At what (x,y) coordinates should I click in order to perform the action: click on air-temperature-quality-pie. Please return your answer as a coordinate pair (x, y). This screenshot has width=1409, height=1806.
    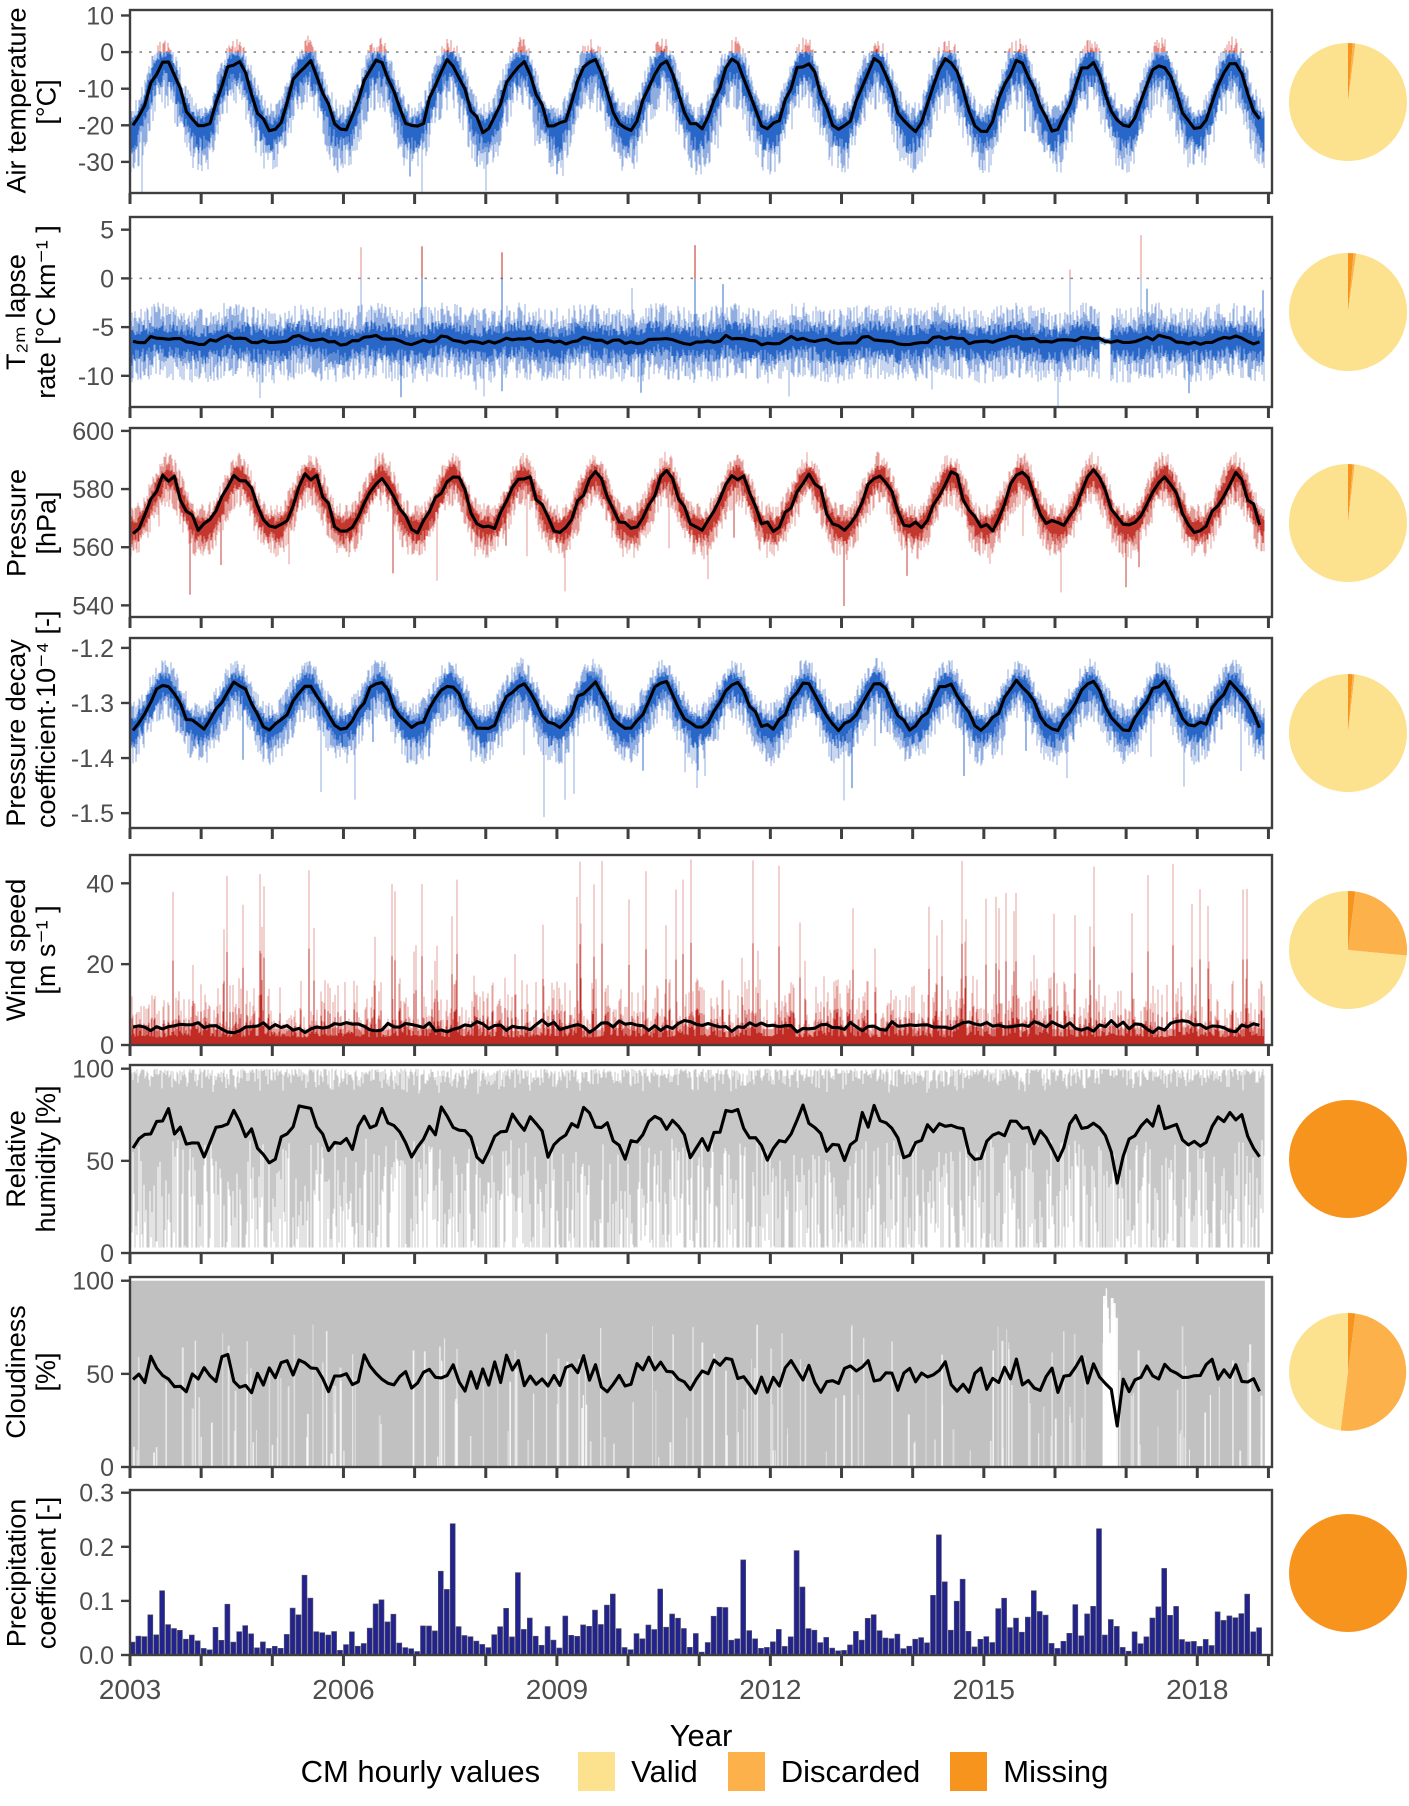
    Looking at the image, I should click on (1347, 101).